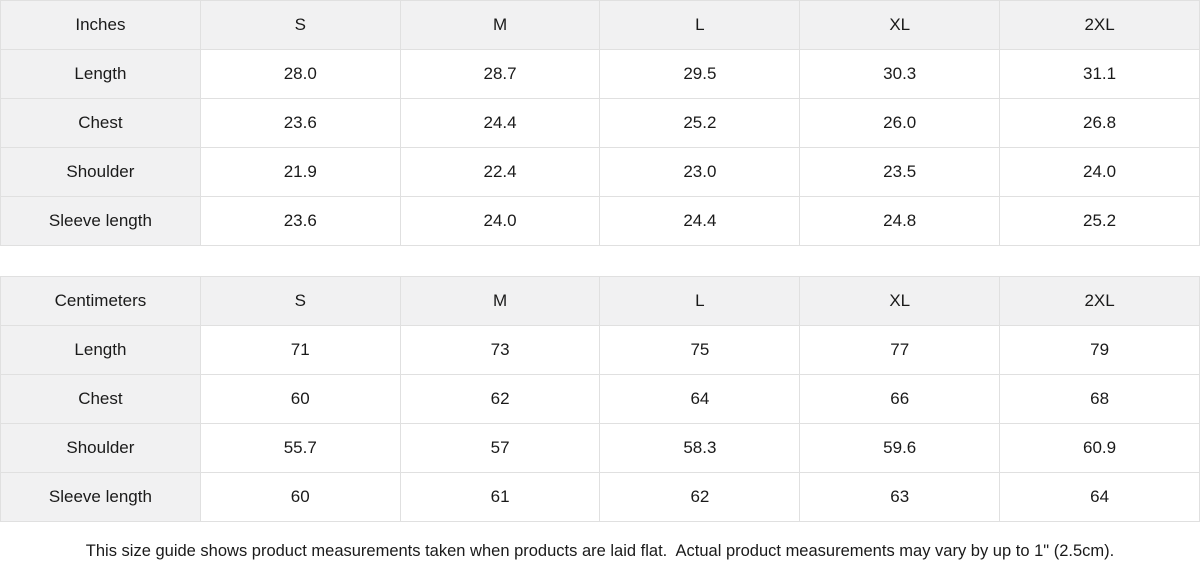 The width and height of the screenshot is (1200, 580). Describe the element at coordinates (700, 448) in the screenshot. I see `measurement-value-cell: 58.3` at that location.